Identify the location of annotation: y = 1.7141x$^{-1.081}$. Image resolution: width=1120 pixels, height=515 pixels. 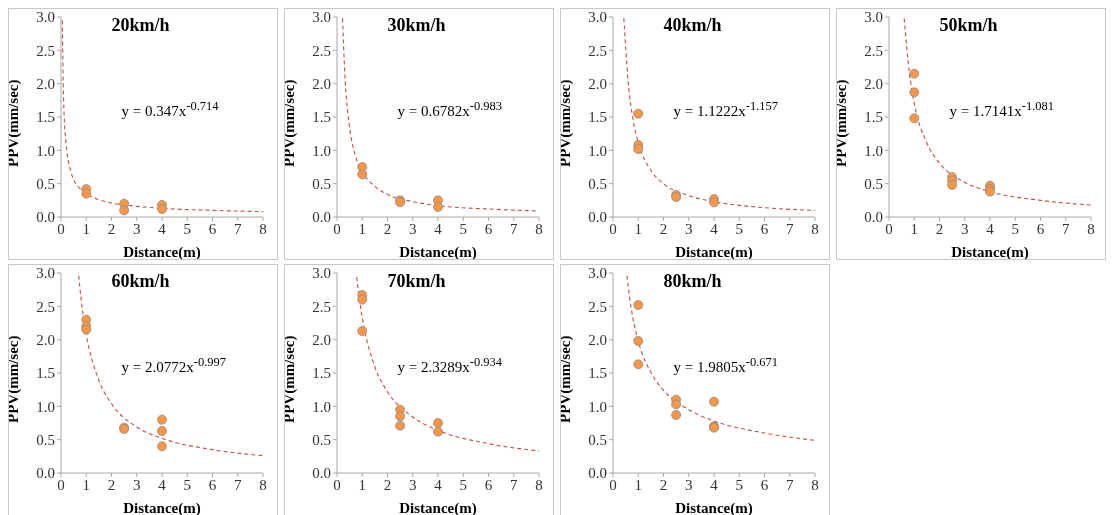
(1002, 109).